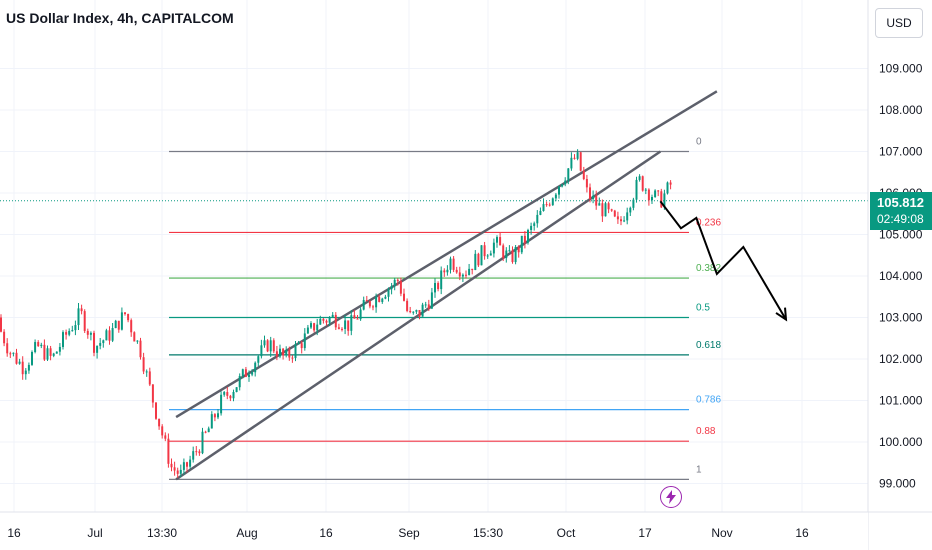 Image resolution: width=932 pixels, height=550 pixels. Describe the element at coordinates (901, 152) in the screenshot. I see `price-tick-label: 107.000` at that location.